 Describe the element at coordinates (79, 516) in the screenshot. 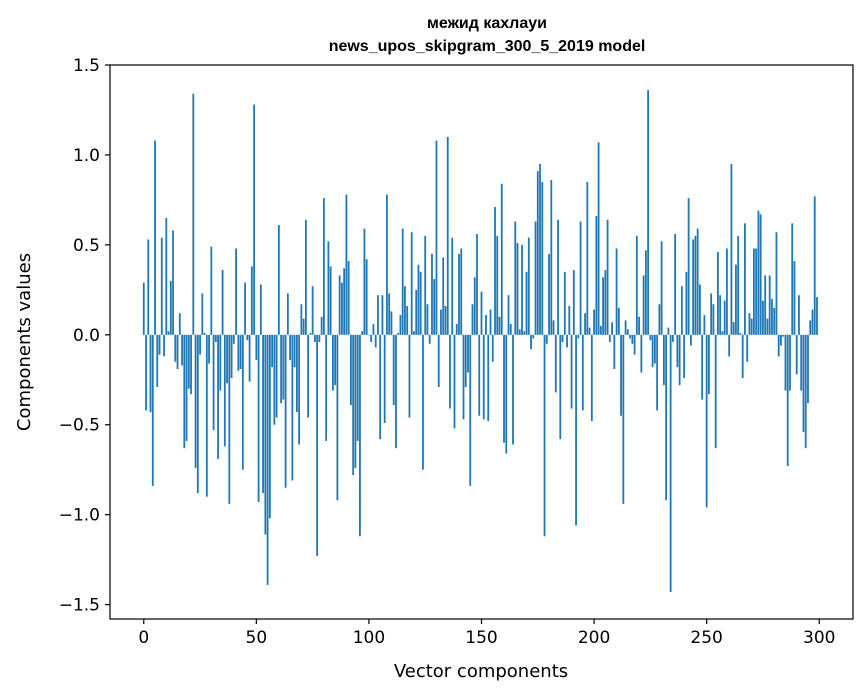

I see `y-tick-label: −1.0` at that location.